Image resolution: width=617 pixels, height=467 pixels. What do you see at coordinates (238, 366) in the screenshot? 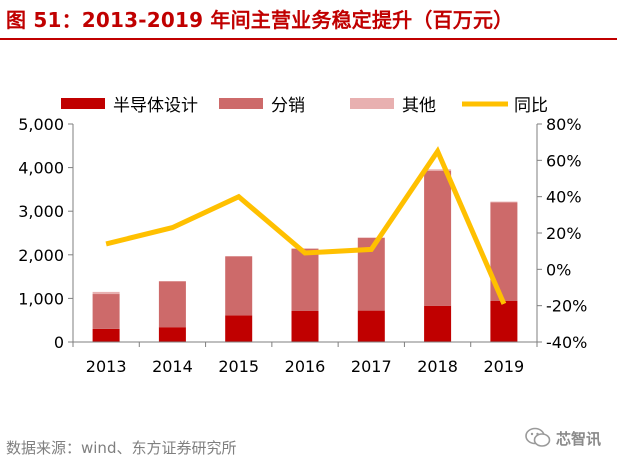
I see `x-axis-tick-label: 2015` at bounding box center [238, 366].